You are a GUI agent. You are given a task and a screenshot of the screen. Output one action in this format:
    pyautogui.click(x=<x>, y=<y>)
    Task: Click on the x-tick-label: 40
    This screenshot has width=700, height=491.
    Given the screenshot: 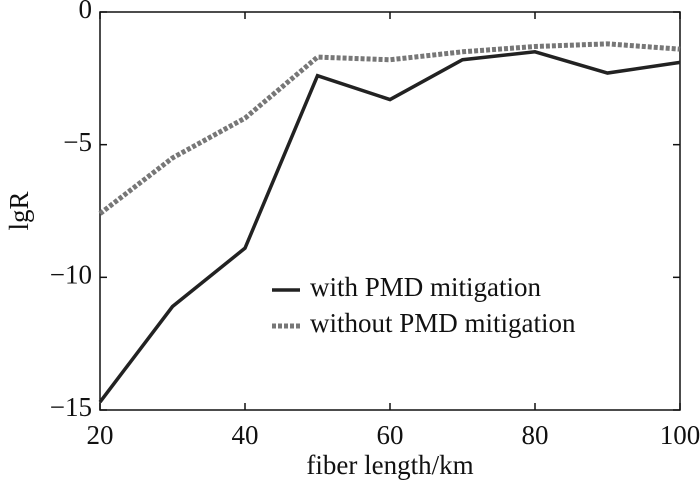 What is the action you would take?
    pyautogui.click(x=245, y=435)
    